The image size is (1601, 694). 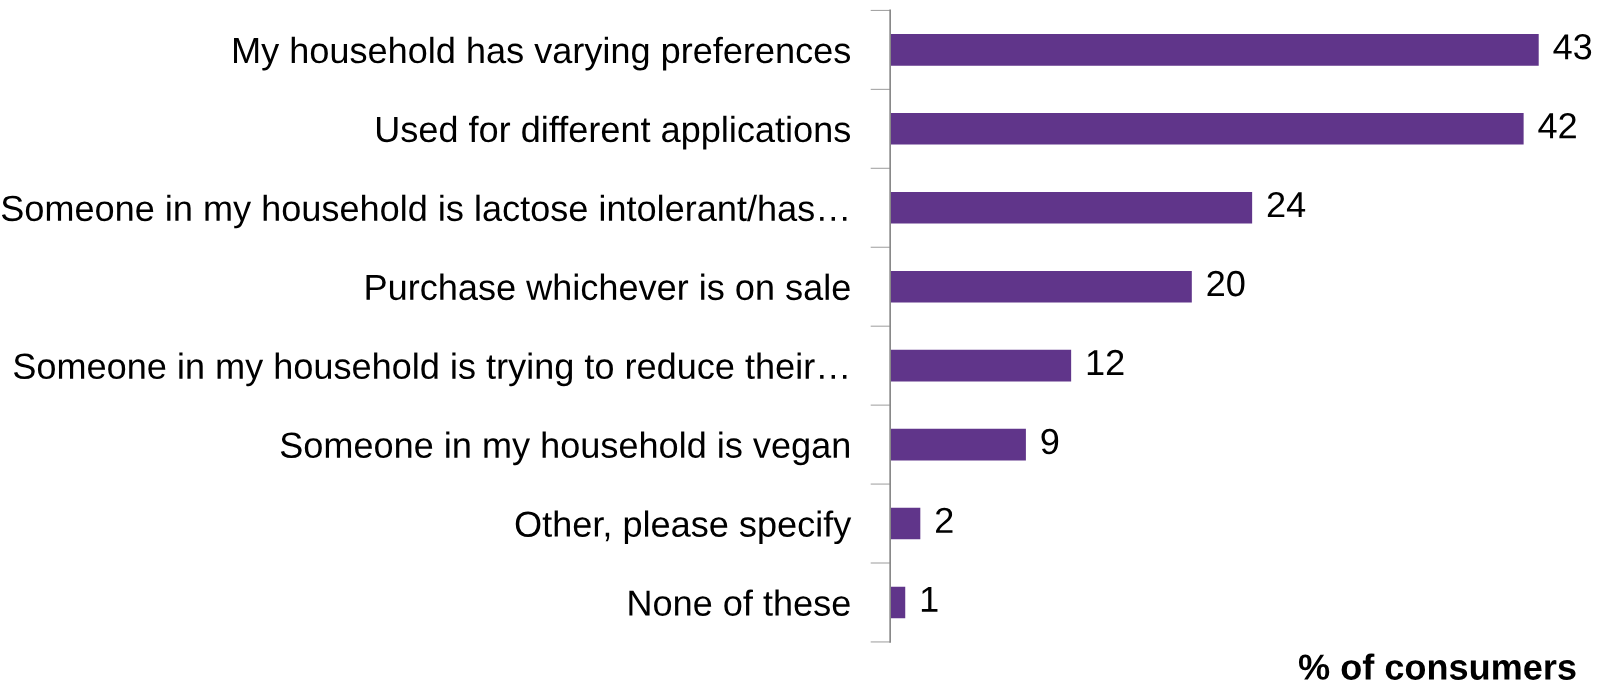 What do you see at coordinates (564, 448) in the screenshot?
I see `y-tick-label: Someone in my household is vegan` at bounding box center [564, 448].